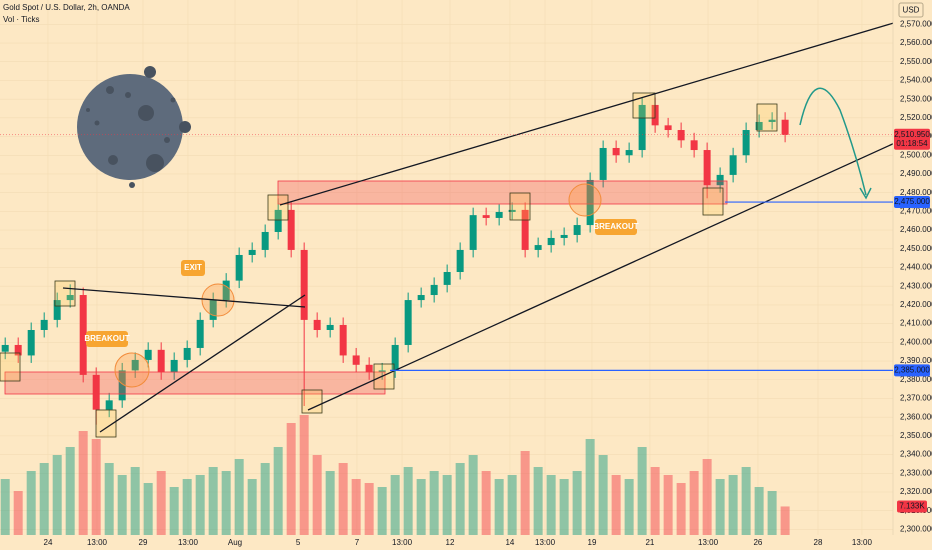 This screenshot has width=932, height=550. What do you see at coordinates (865, 193) in the screenshot?
I see `arrow-head` at bounding box center [865, 193].